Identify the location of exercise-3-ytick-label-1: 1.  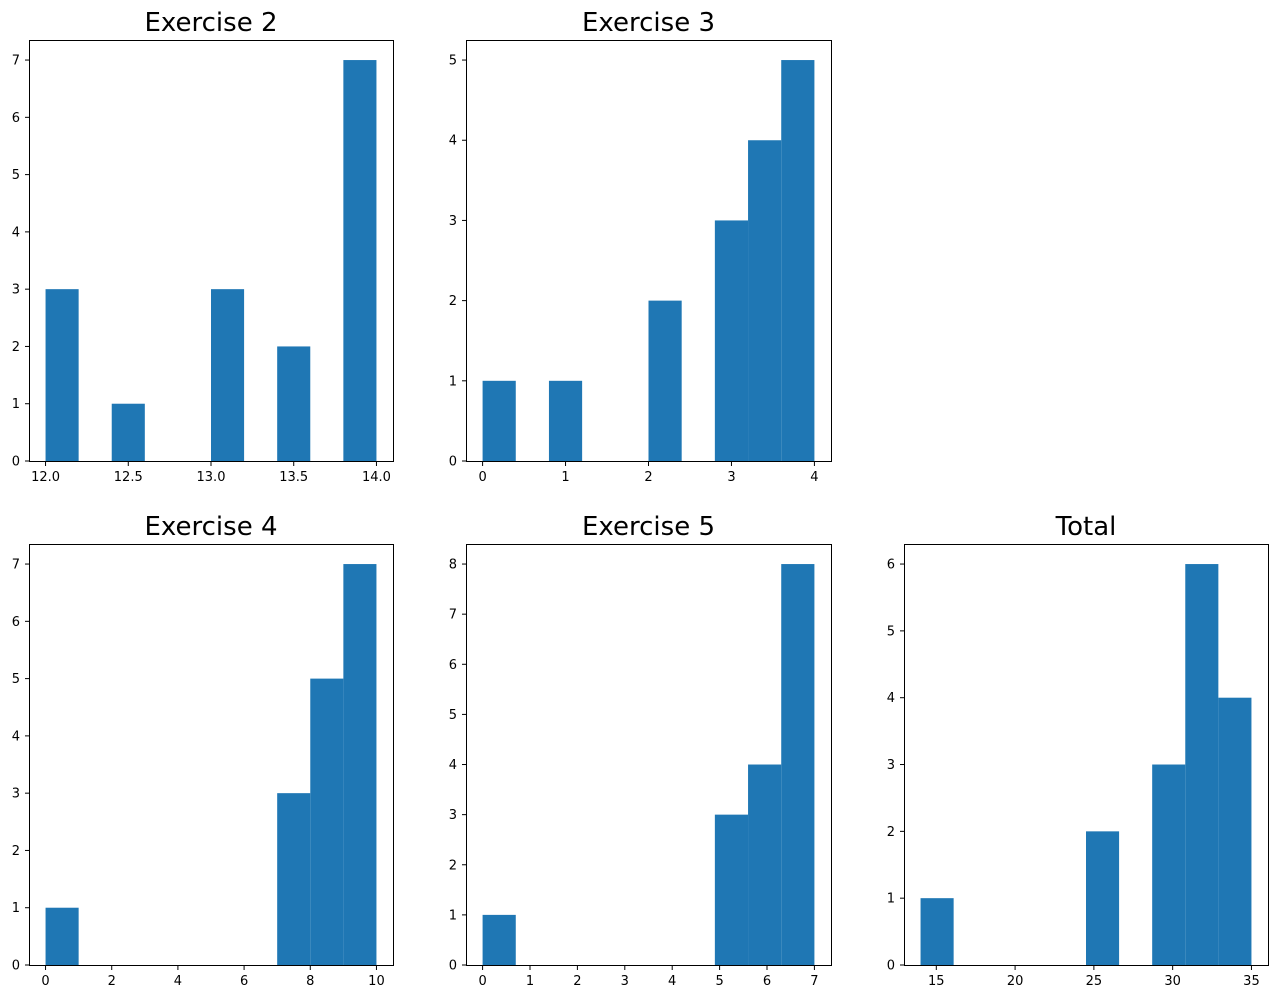
(453, 381).